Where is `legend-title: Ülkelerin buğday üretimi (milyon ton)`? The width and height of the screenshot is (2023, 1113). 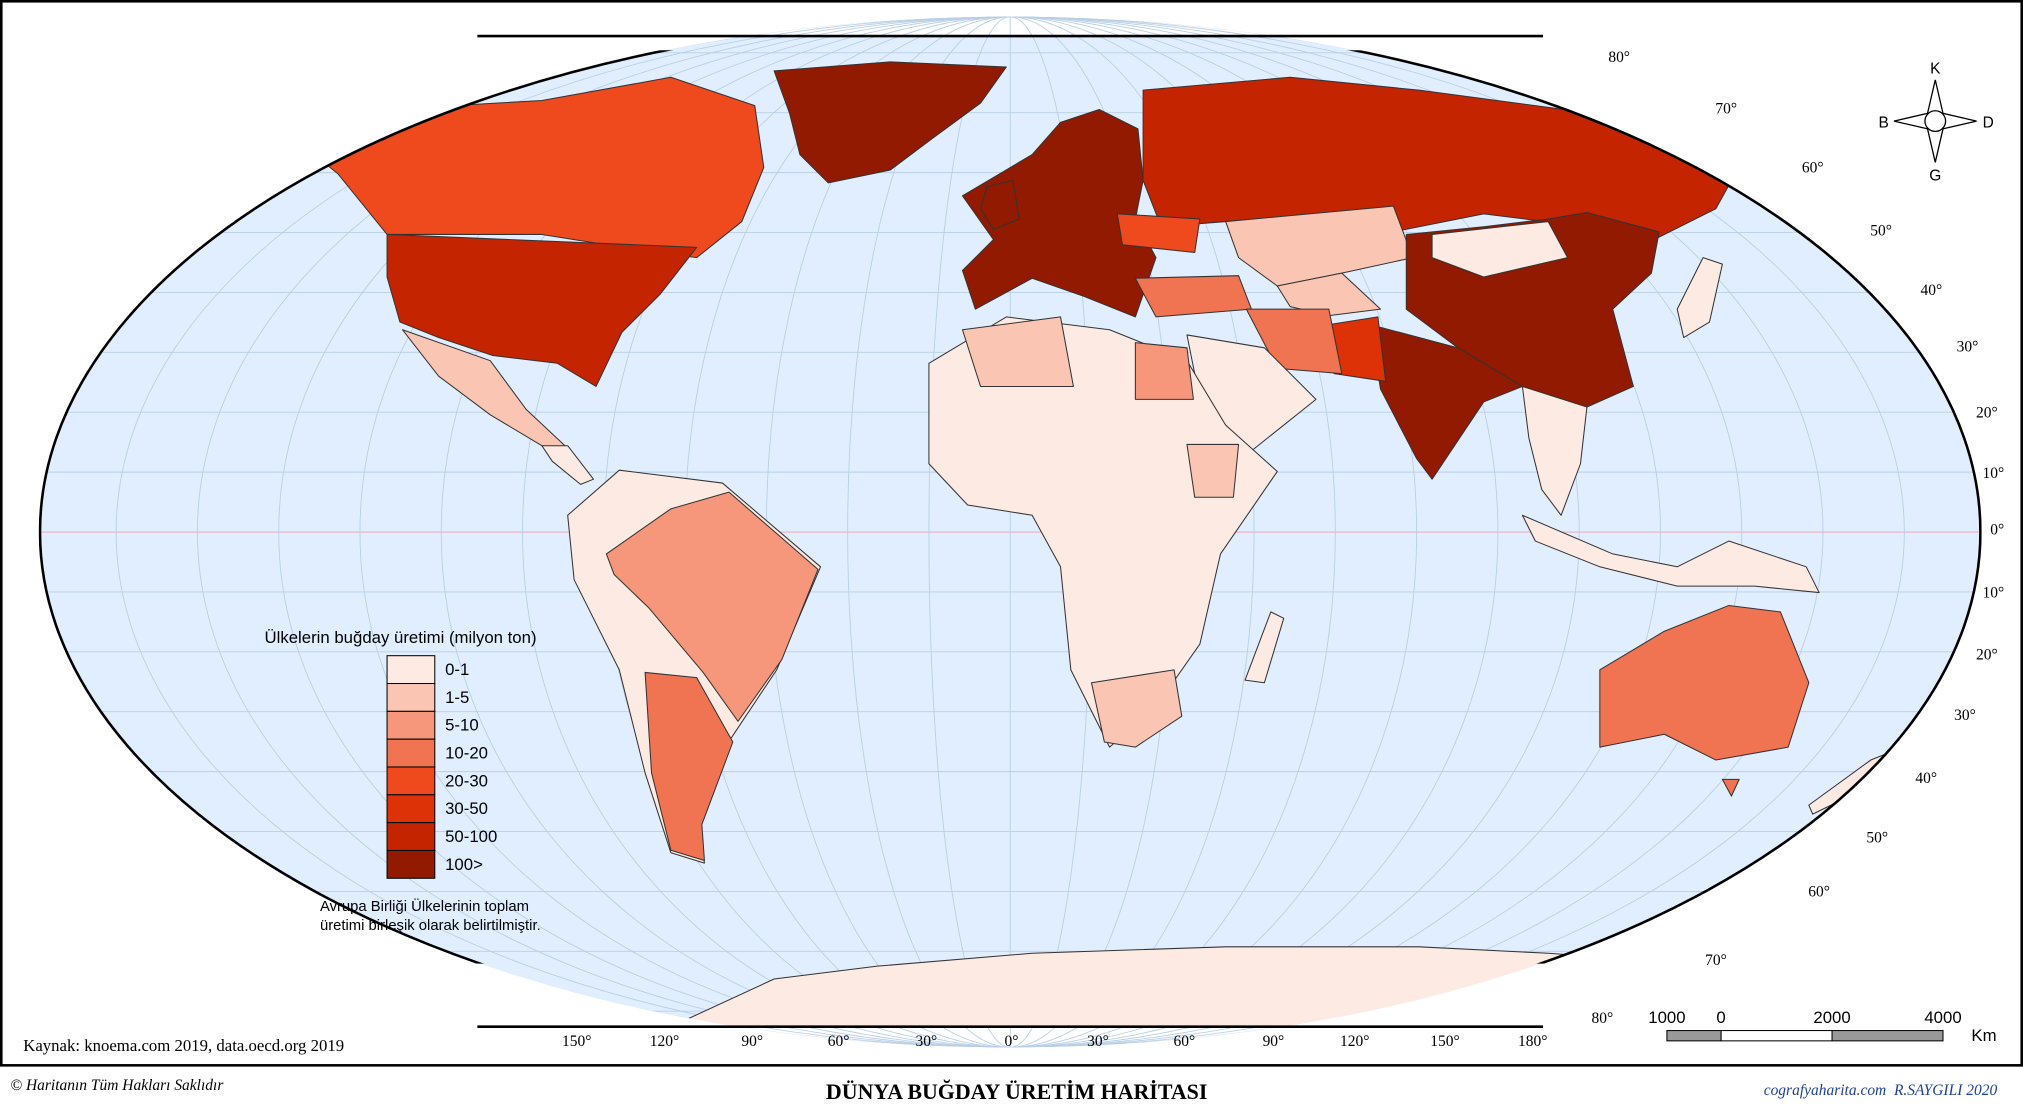
legend-title: Ülkelerin buğday üretimi (milyon ton) is located at coordinates (400, 637).